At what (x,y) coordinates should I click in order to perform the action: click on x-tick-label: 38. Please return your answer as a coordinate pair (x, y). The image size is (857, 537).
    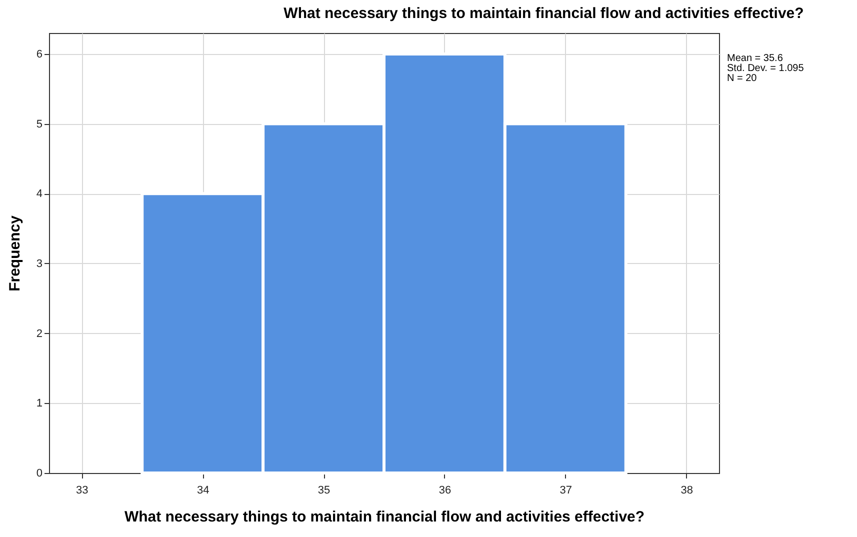
    Looking at the image, I should click on (686, 490).